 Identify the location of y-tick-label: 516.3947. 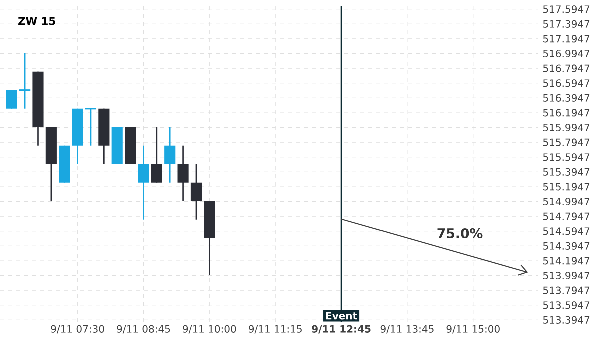
(566, 98).